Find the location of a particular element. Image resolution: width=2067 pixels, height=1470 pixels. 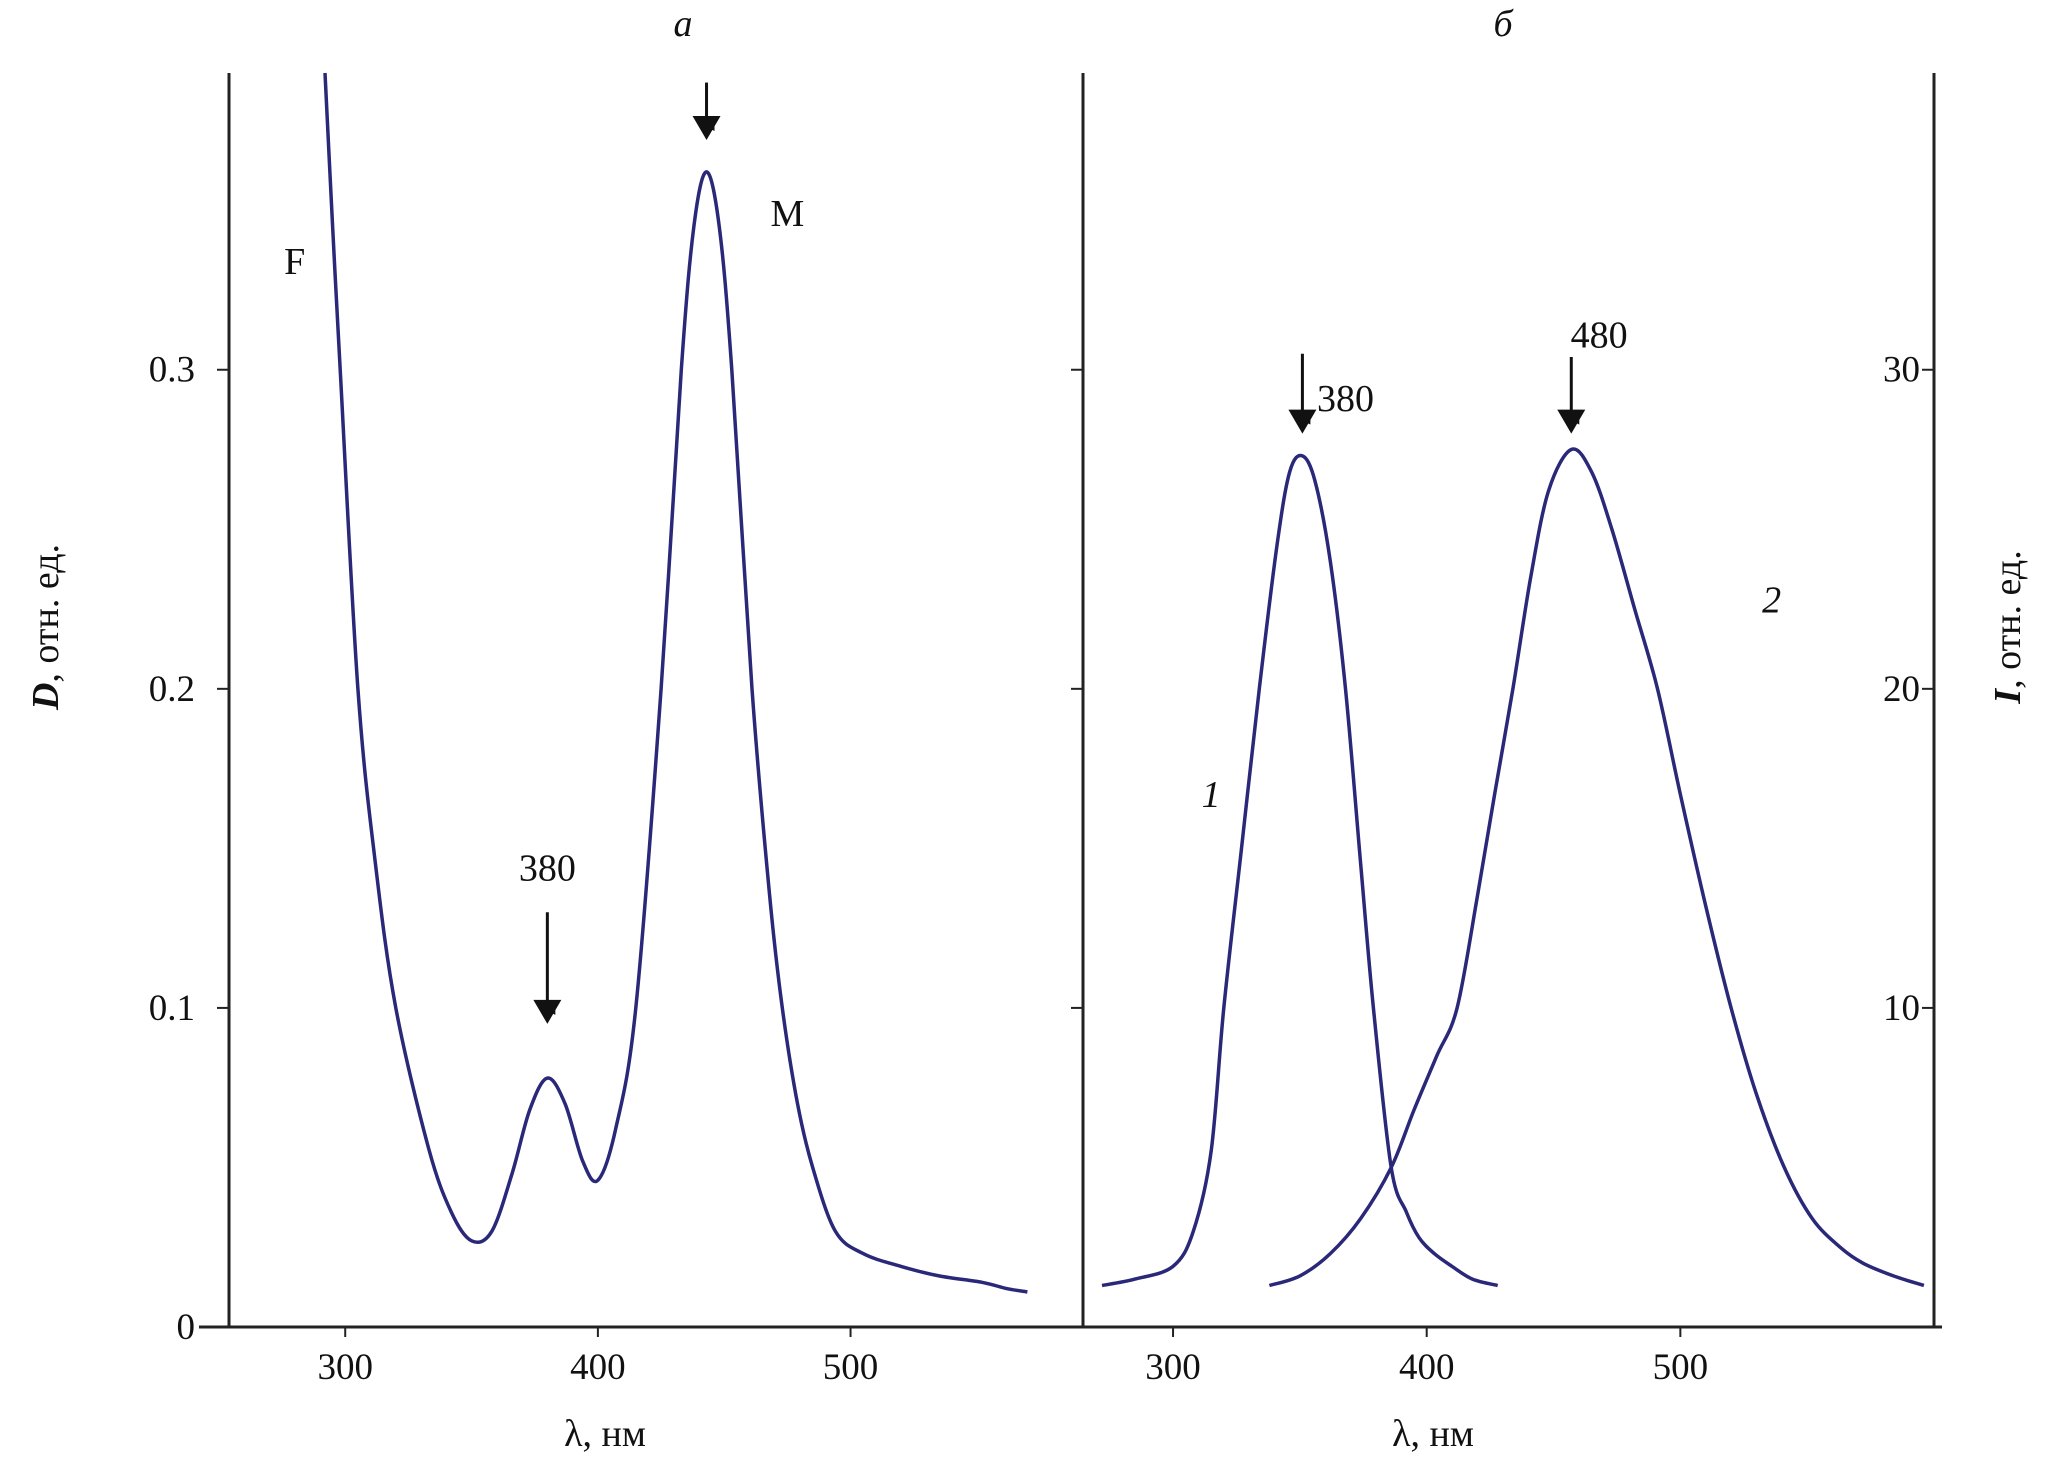

annotation-label: M is located at coordinates (787, 214).